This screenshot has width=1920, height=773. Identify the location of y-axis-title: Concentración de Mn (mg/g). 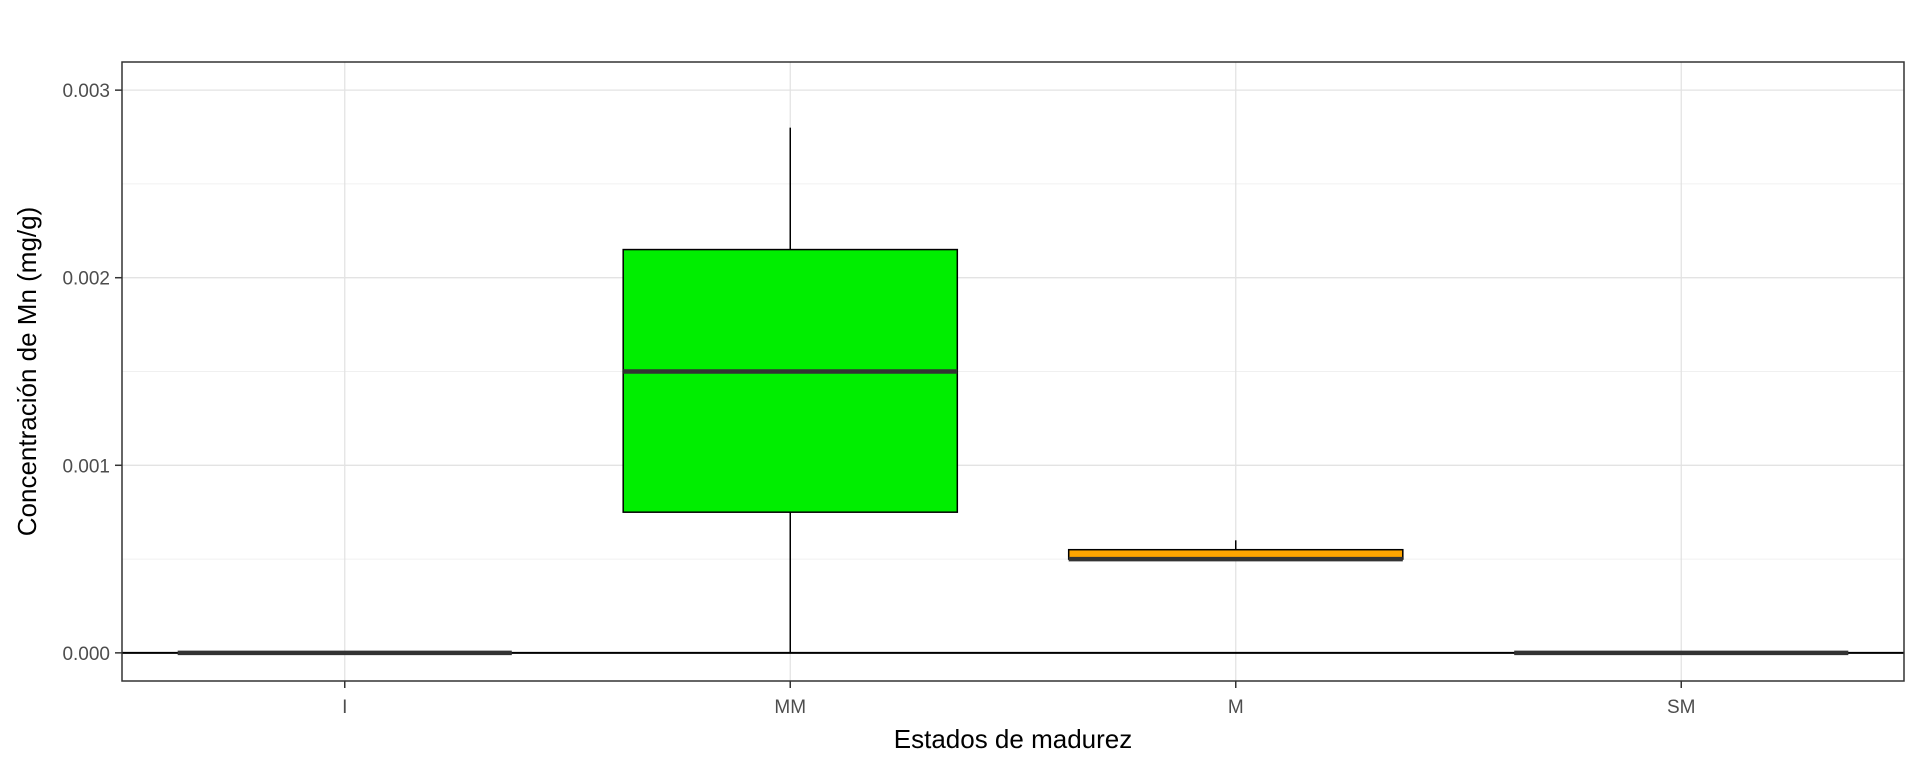
(27, 371).